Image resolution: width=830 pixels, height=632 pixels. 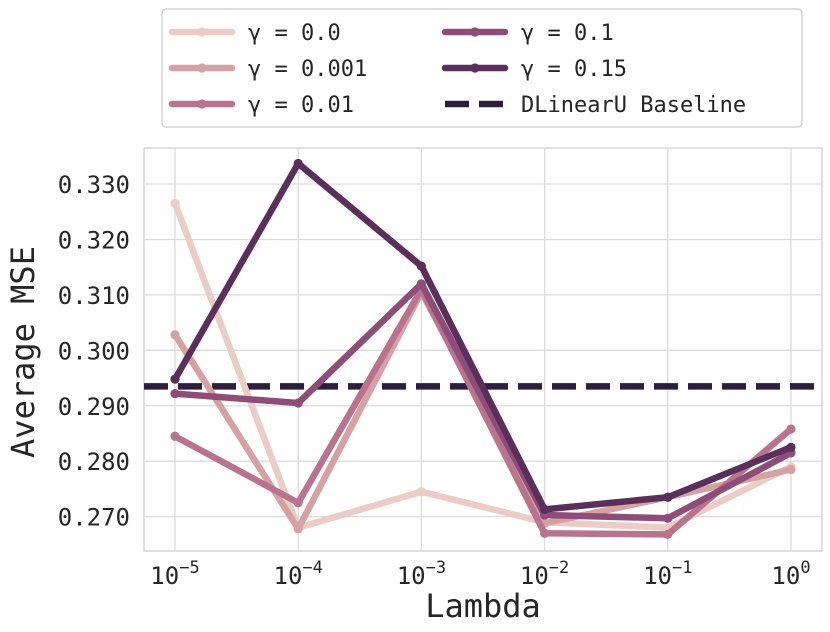 I want to click on y-tick-label: 0.290, so click(x=94, y=407).